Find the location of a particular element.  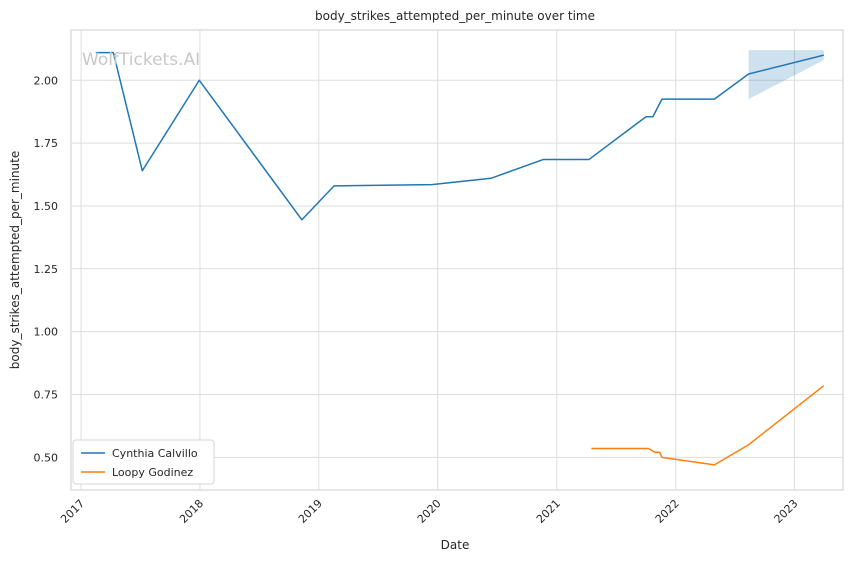

legend: Cynthia Calvillo Loopy Godinez is located at coordinates (143, 462).